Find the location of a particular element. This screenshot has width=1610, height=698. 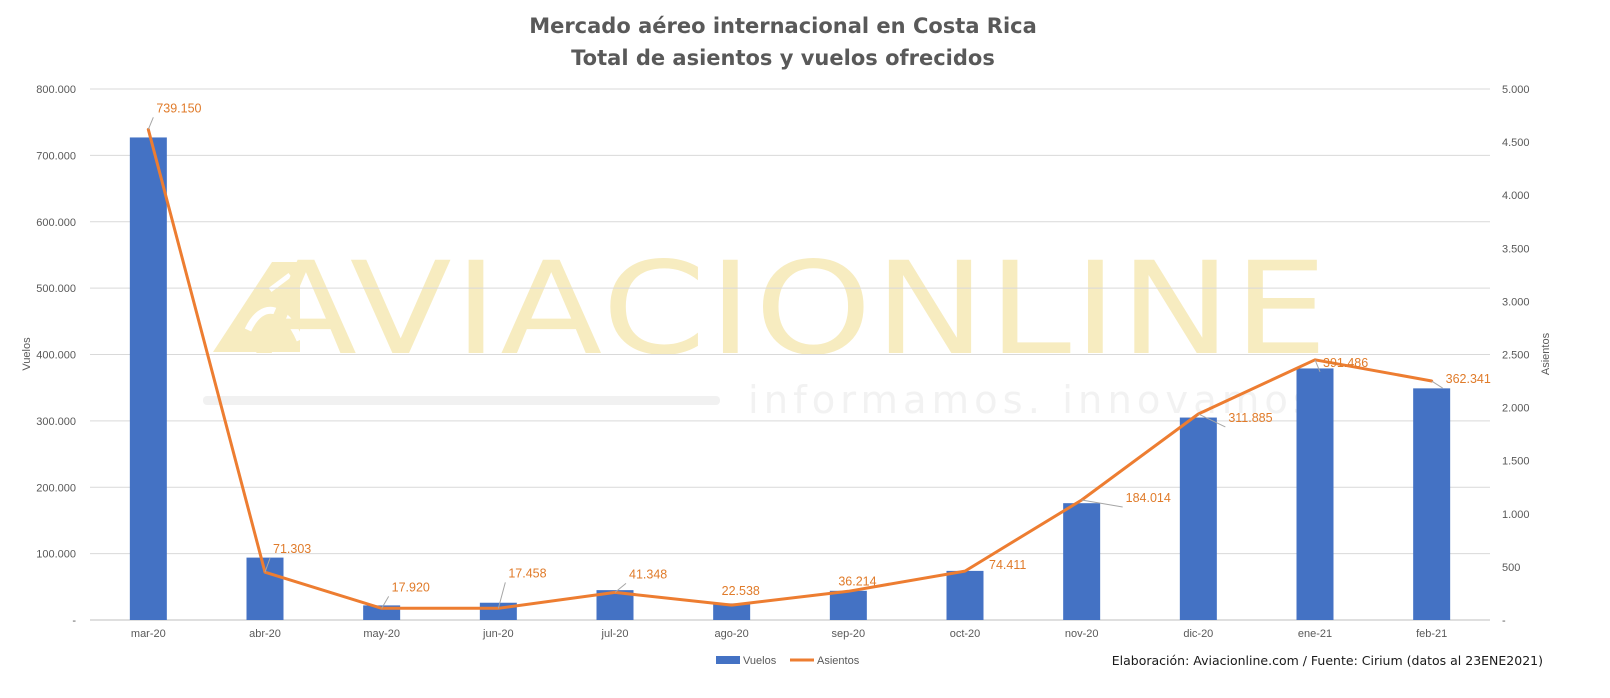

asientos-data-label: 71.303 is located at coordinates (292, 549).